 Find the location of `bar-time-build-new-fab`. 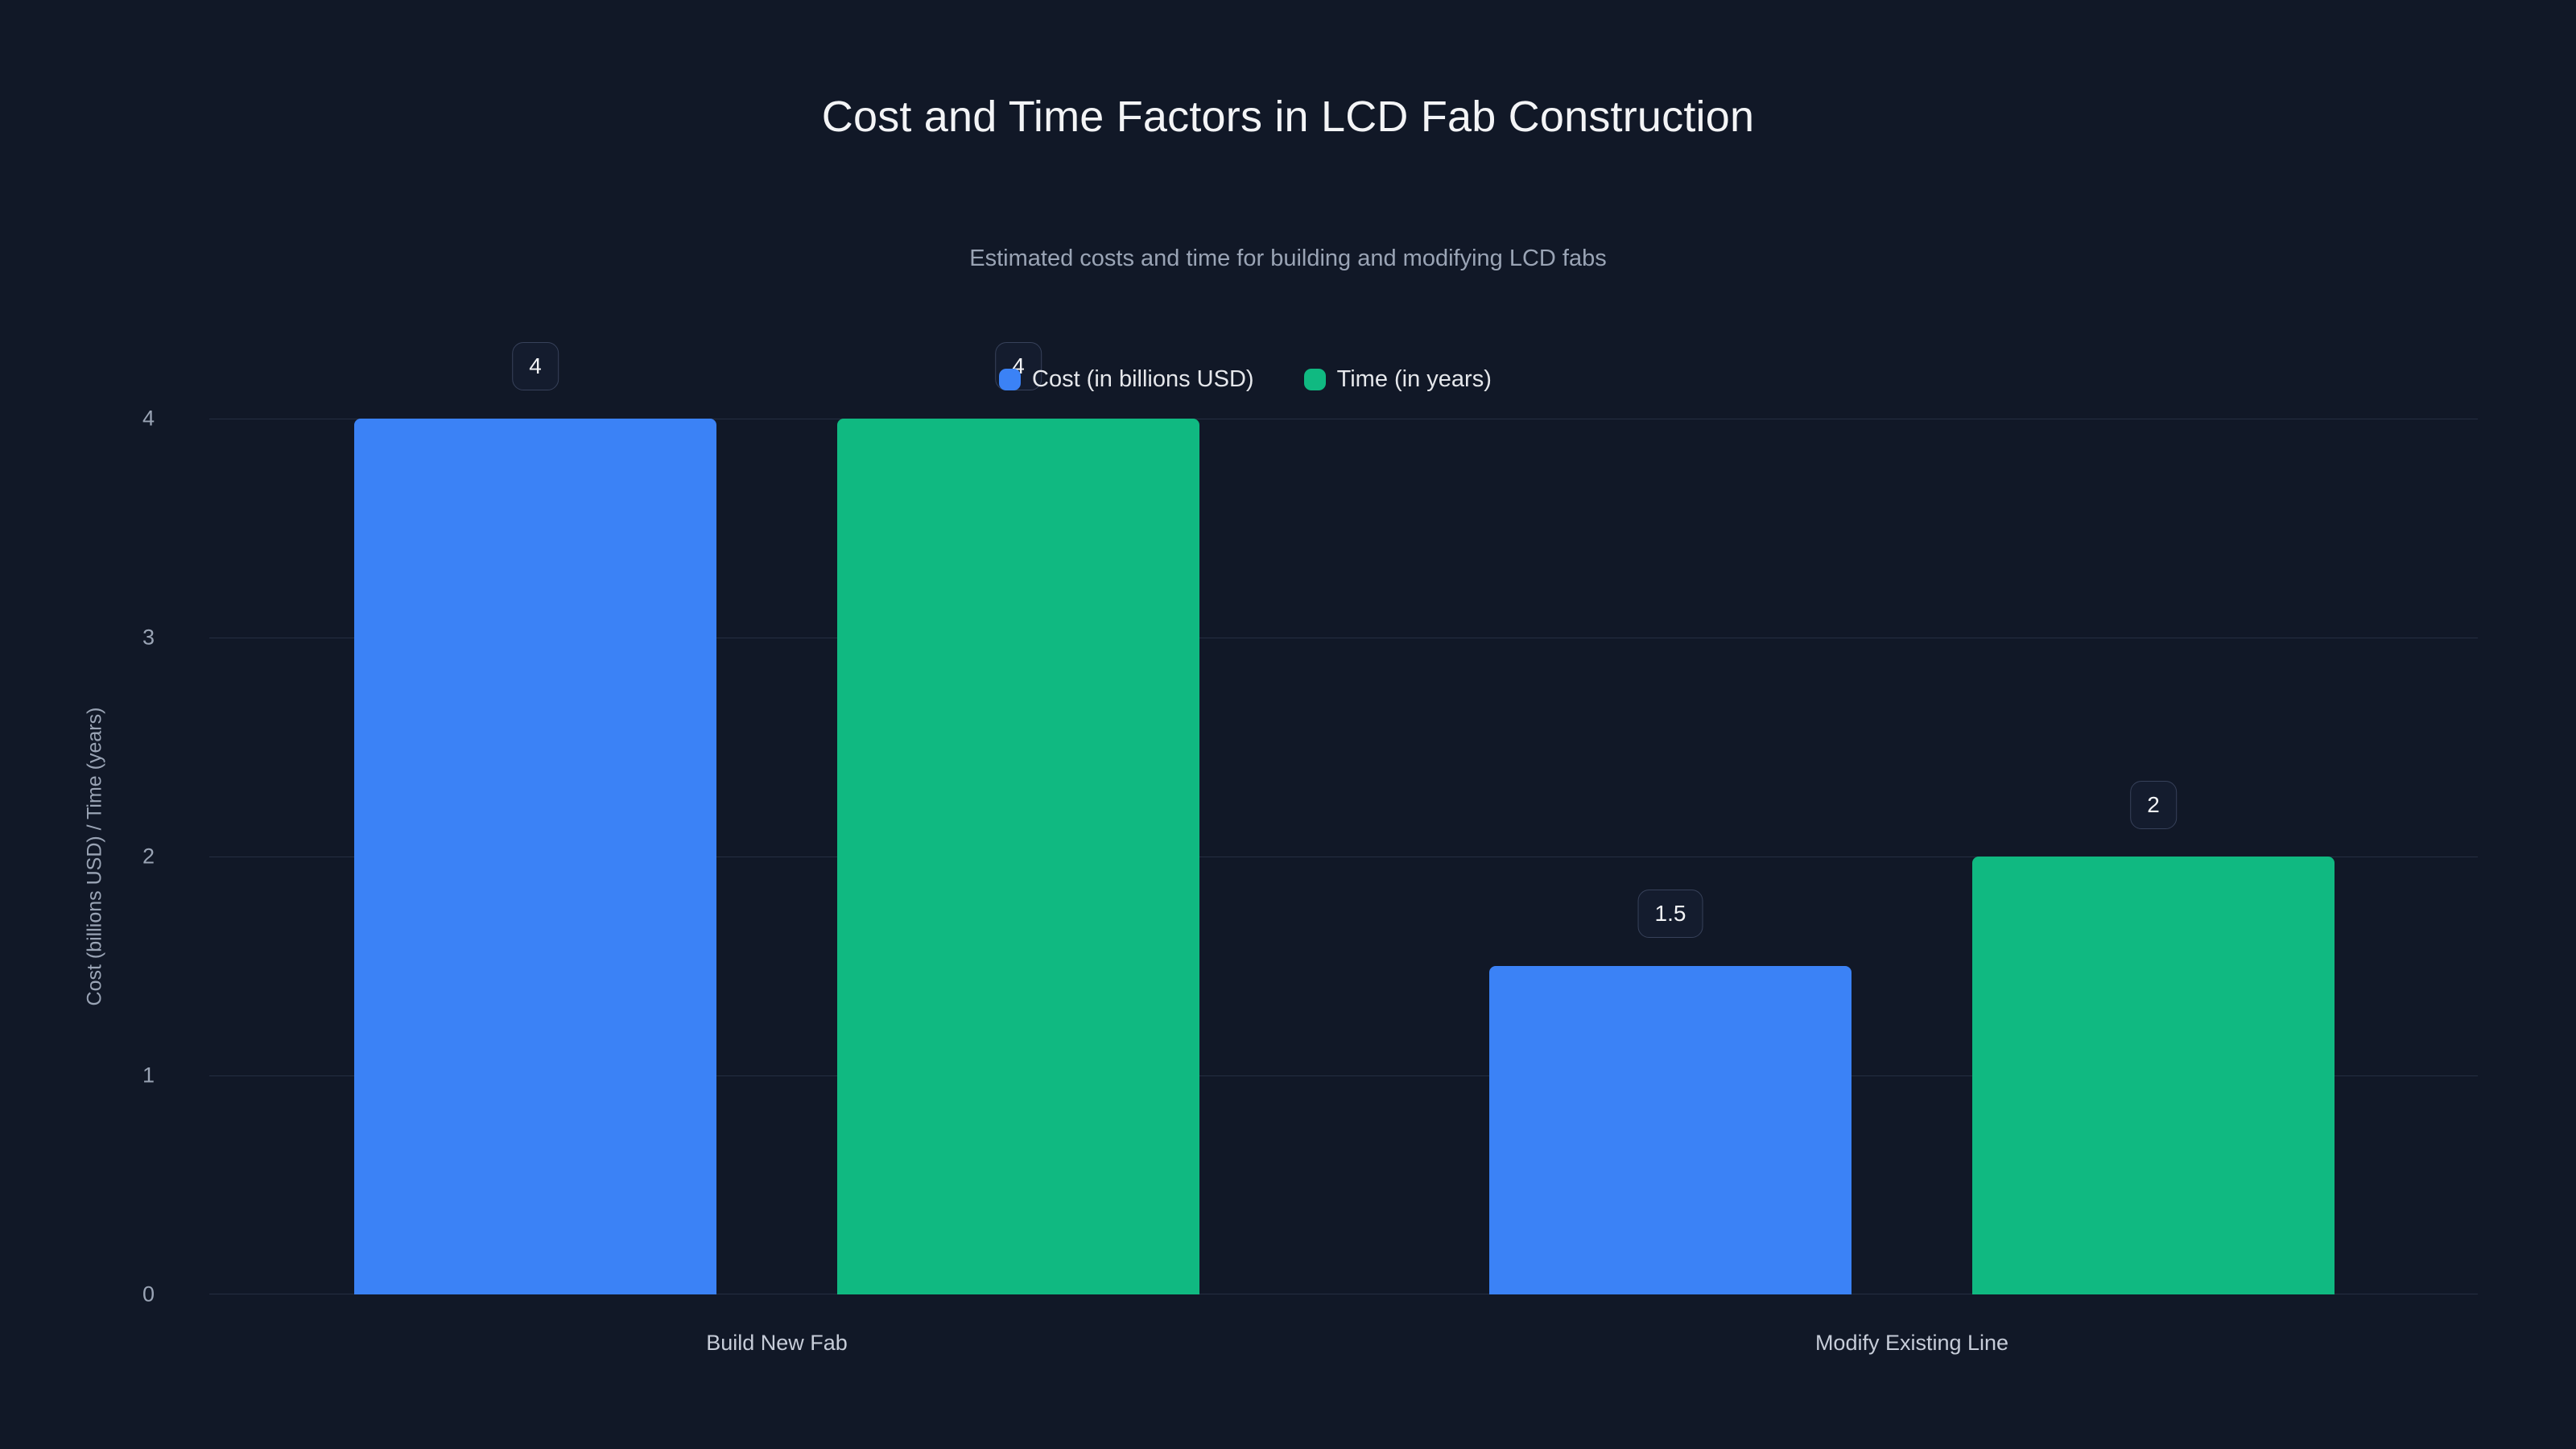

bar-time-build-new-fab is located at coordinates (1018, 856).